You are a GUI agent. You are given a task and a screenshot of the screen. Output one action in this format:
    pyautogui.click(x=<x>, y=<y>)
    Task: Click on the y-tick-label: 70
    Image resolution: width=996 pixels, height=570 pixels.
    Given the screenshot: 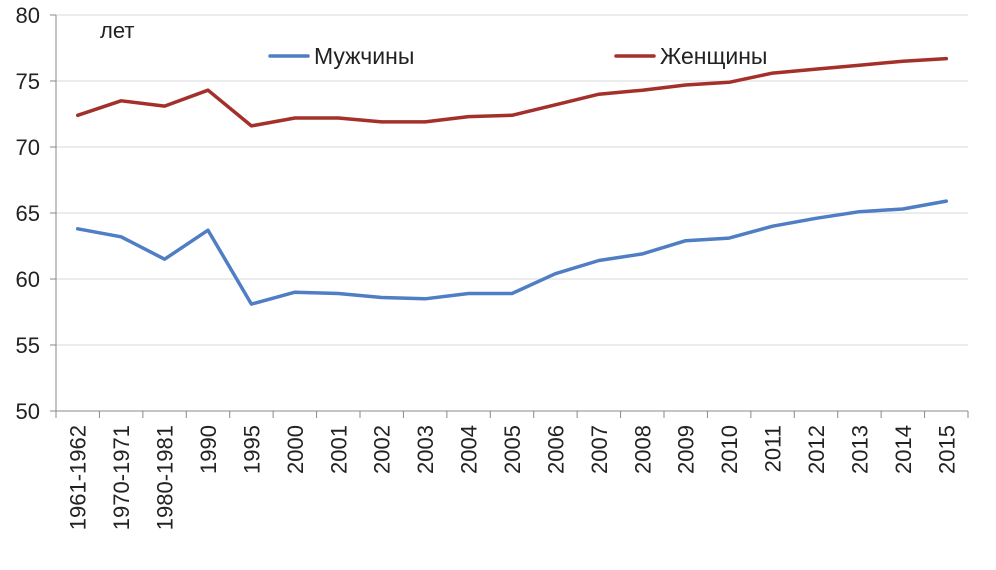 What is the action you would take?
    pyautogui.click(x=28, y=147)
    